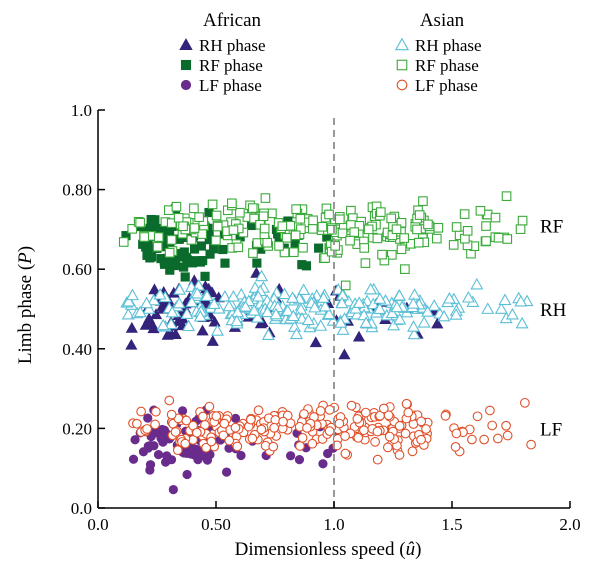 This screenshot has height=563, width=590. I want to click on legend-marker-asian-rf, so click(402, 65).